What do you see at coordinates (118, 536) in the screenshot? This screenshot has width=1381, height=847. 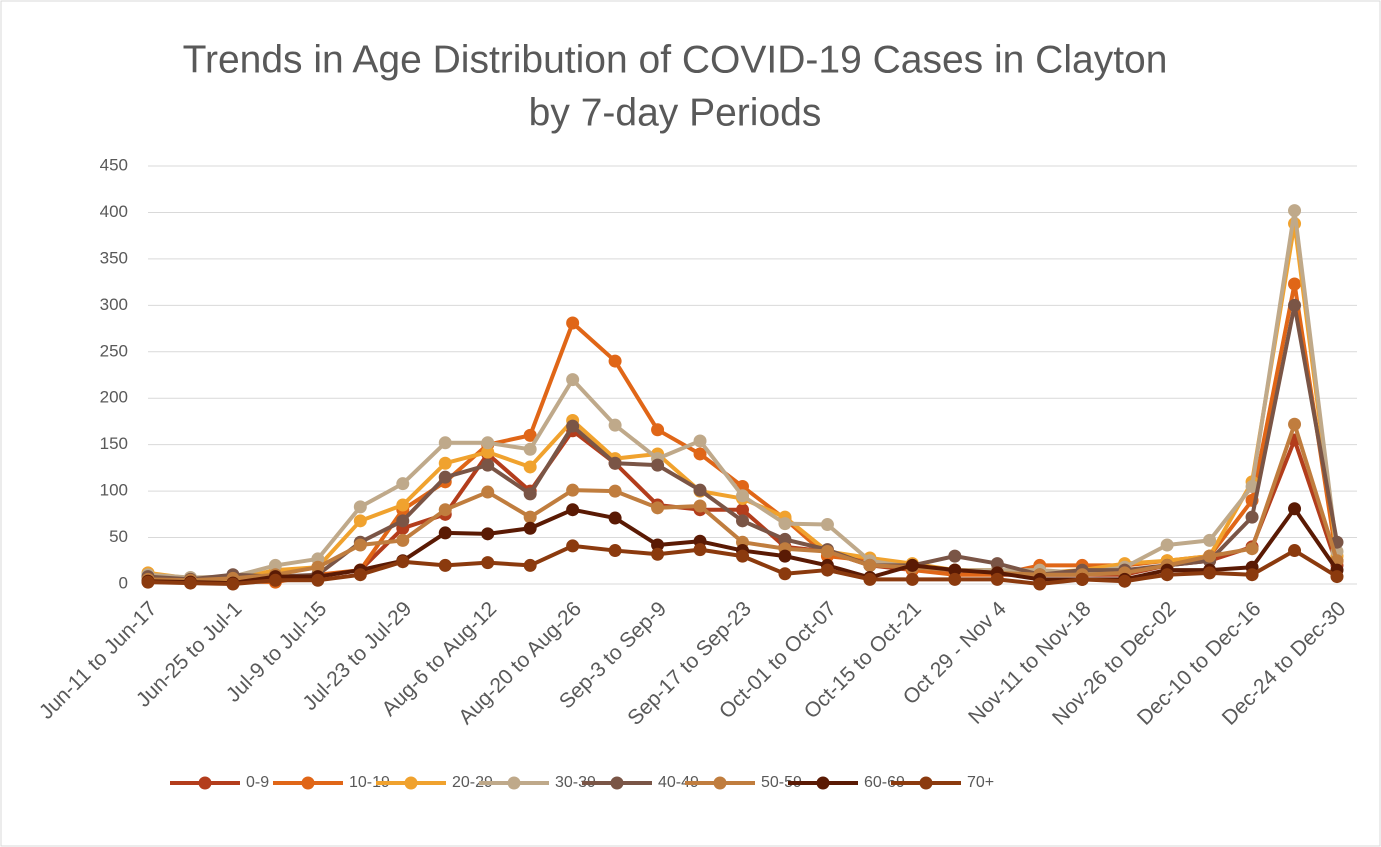 I see `y-tick-label: 50` at bounding box center [118, 536].